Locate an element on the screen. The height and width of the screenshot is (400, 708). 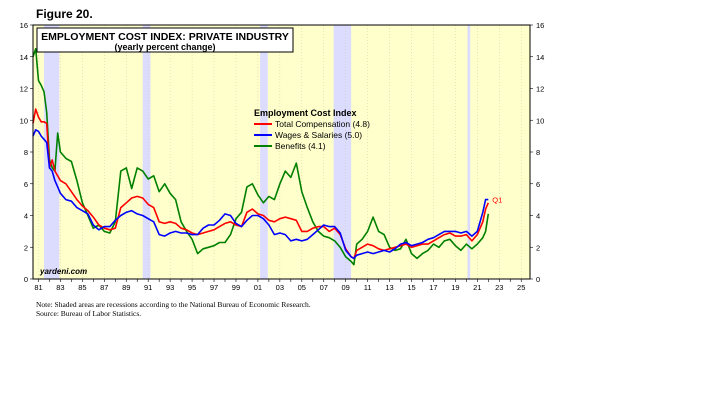
y-tick-label-right: 6 is located at coordinates (538, 184).